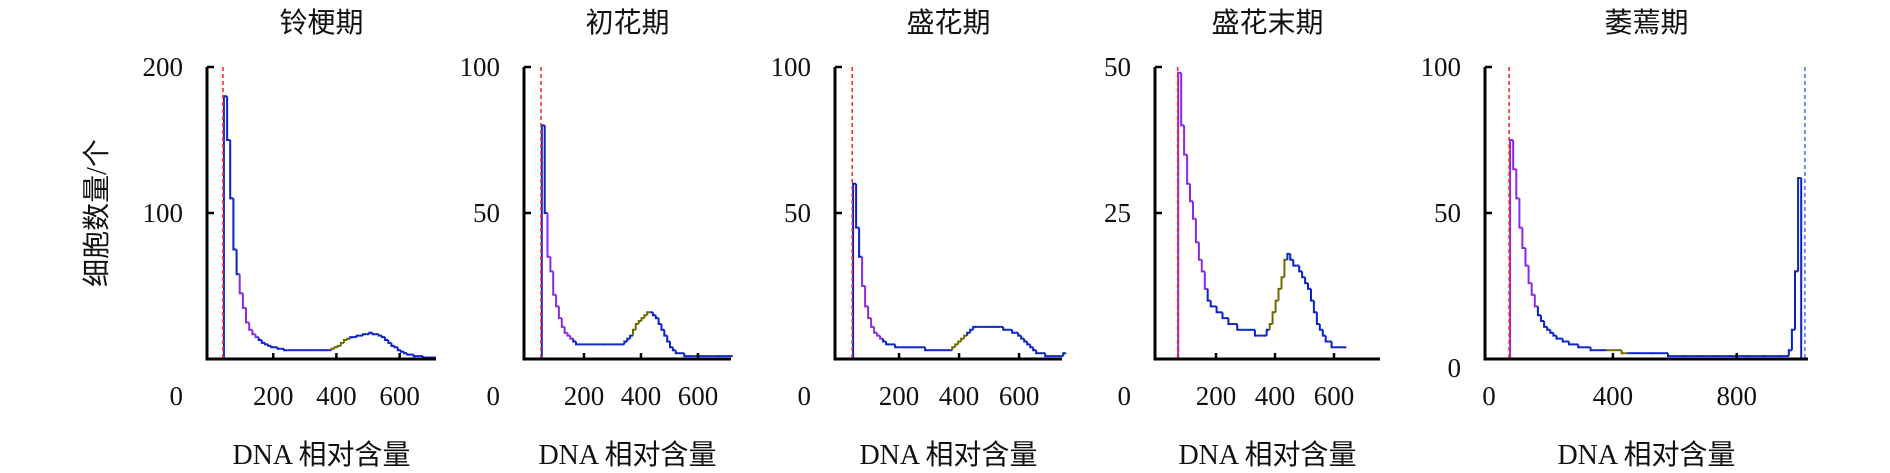  What do you see at coordinates (1737, 396) in the screenshot?
I see `x-tick-label: 800` at bounding box center [1737, 396].